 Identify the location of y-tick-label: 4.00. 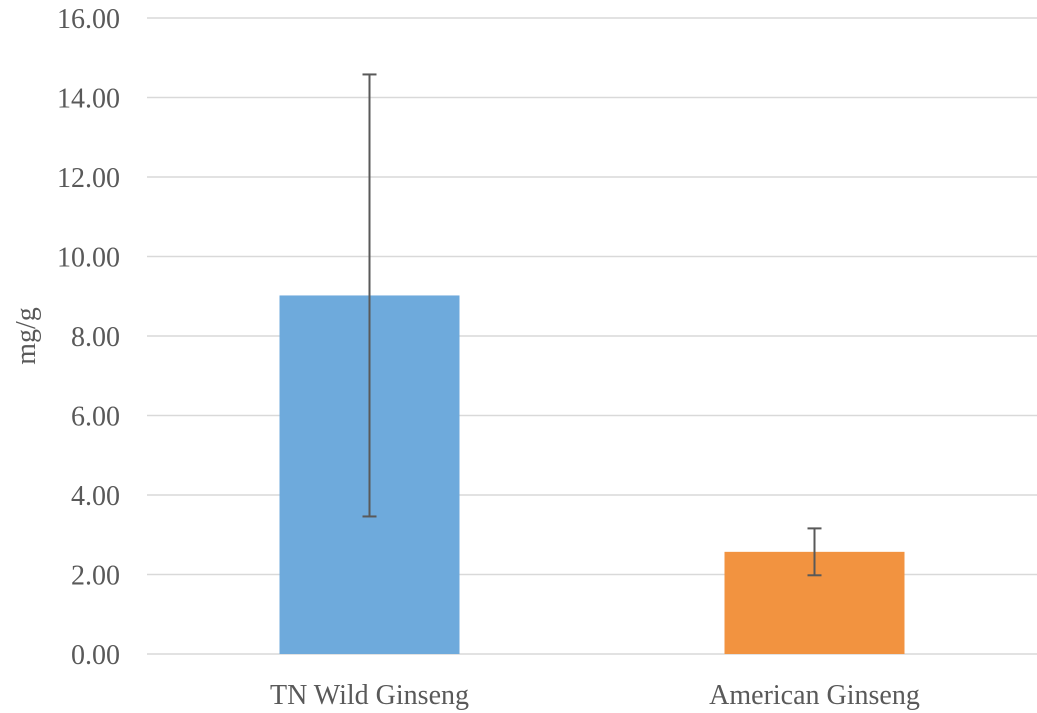
(95, 496).